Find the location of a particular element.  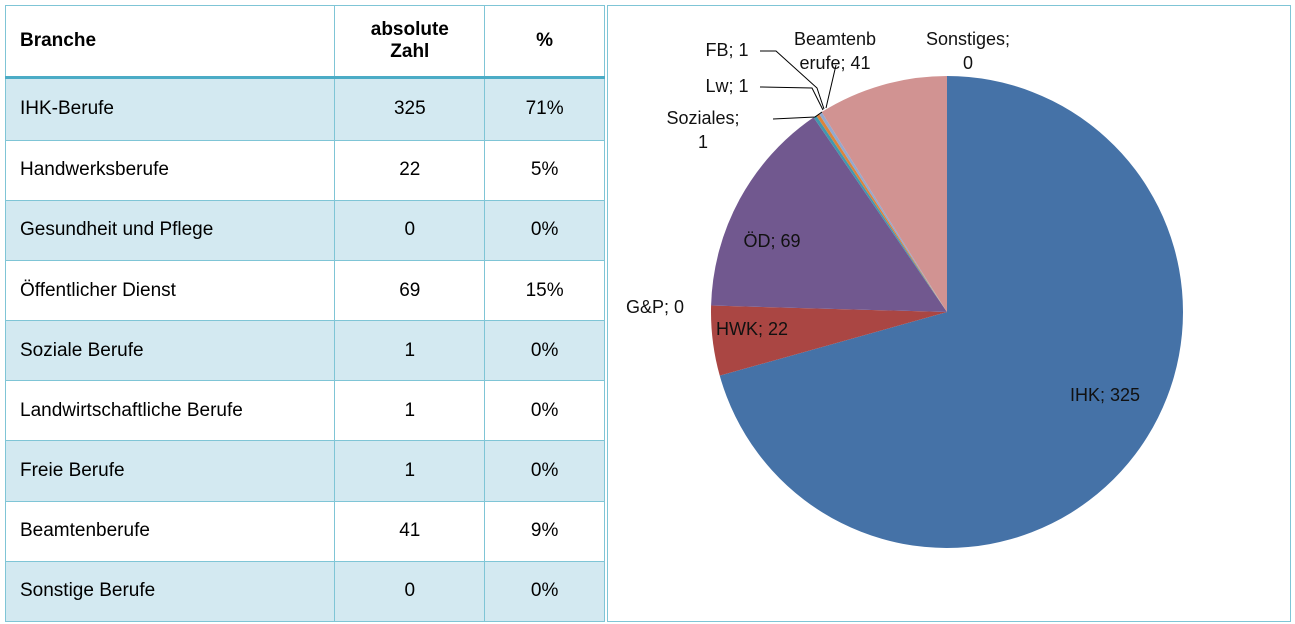

table-cell: Landwirtschaftliche Berufe is located at coordinates (170, 411).